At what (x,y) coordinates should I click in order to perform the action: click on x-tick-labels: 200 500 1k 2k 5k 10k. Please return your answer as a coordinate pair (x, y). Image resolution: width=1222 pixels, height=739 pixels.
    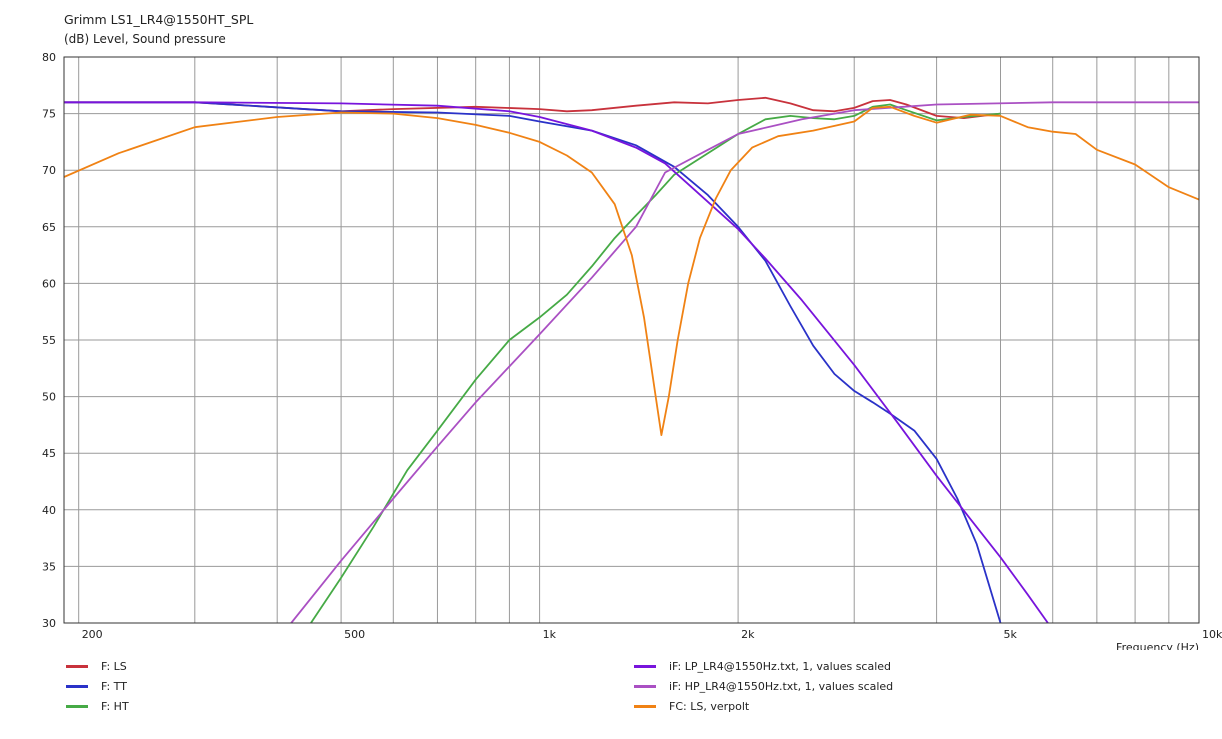
    Looking at the image, I should click on (652, 634).